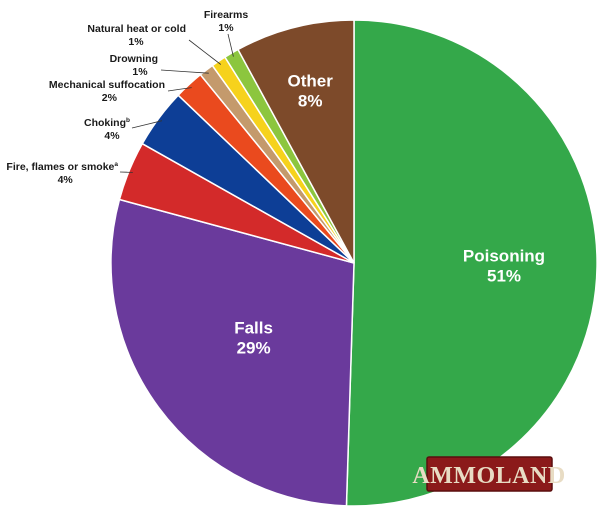 This screenshot has width=600, height=510. Describe the element at coordinates (179, 89) in the screenshot. I see `leader-line-mechanical-suffocation` at that location.